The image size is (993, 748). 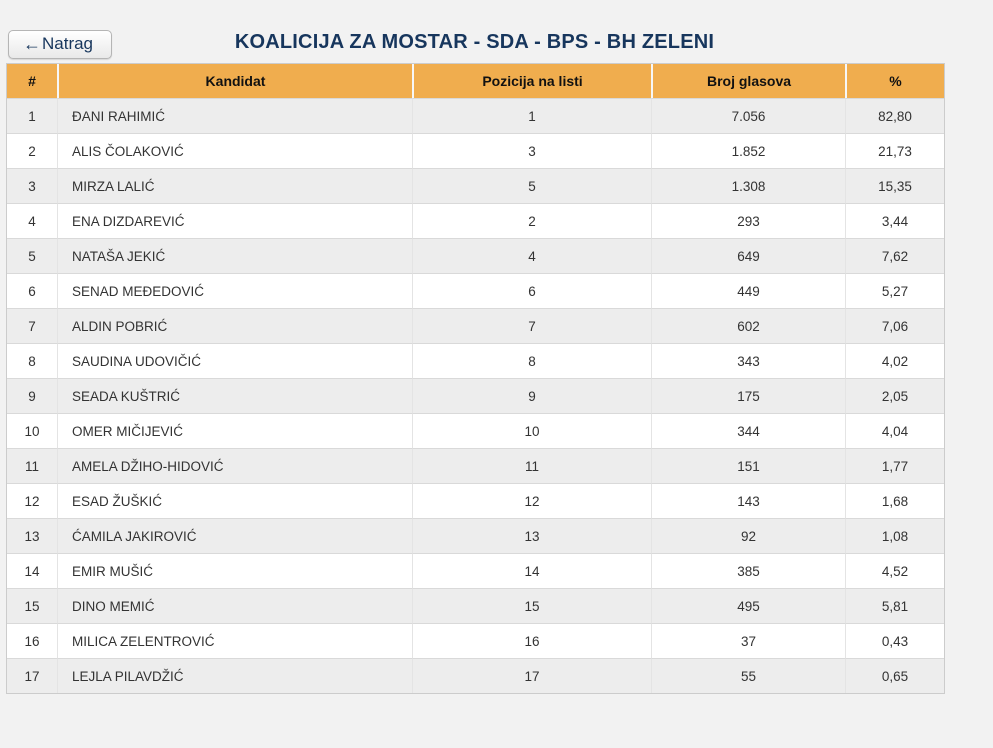 I want to click on vote-percent: 0,43, so click(x=894, y=640).